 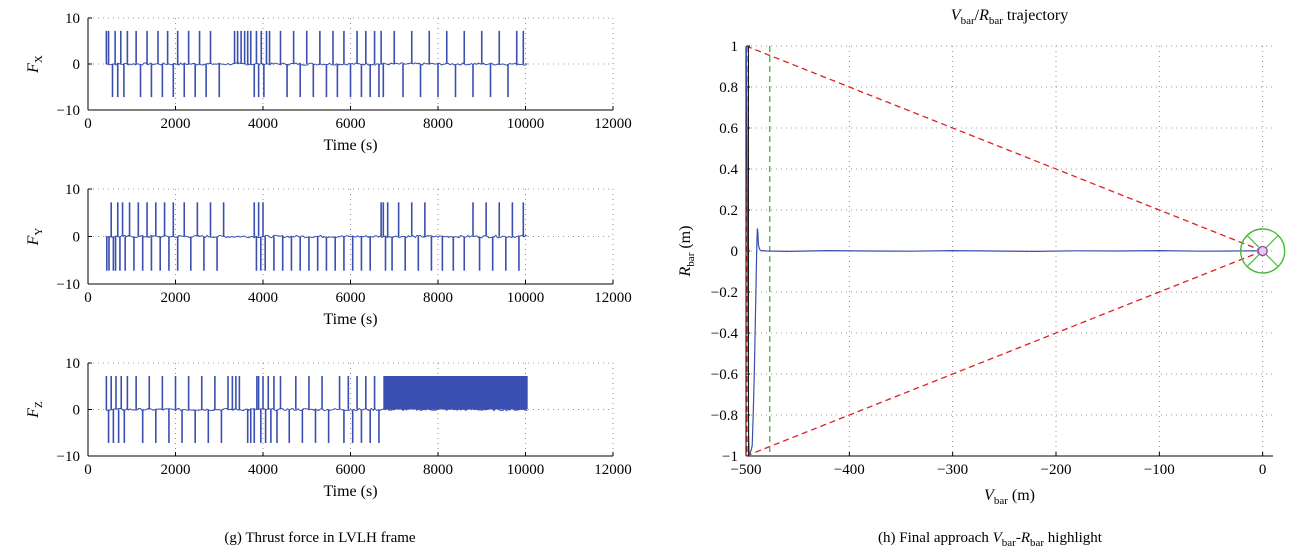 What do you see at coordinates (438, 470) in the screenshot?
I see `fz-xtick-label: 8000` at bounding box center [438, 470].